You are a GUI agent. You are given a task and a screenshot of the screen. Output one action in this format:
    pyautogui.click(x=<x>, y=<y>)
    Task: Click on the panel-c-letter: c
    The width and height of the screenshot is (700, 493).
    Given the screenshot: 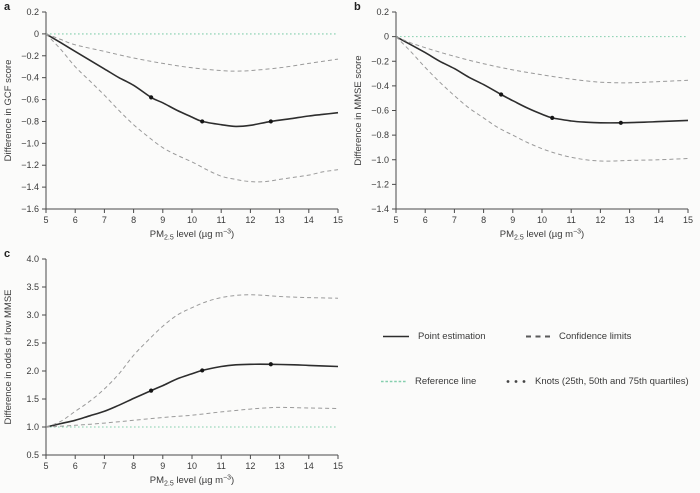 What is the action you would take?
    pyautogui.click(x=7, y=254)
    